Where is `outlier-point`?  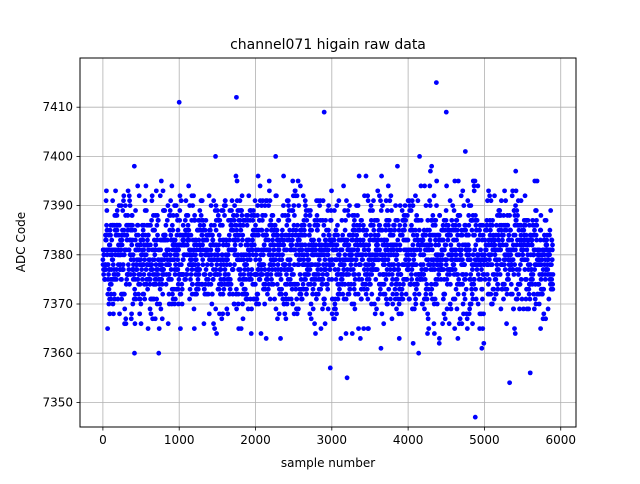
outlier-point is located at coordinates (324, 112).